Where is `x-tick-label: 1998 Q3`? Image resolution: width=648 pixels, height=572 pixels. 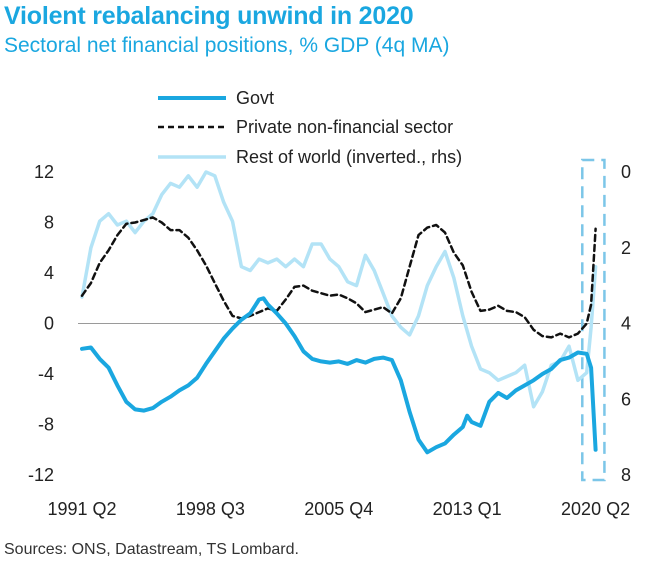 x-tick-label: 1998 Q3 is located at coordinates (210, 509).